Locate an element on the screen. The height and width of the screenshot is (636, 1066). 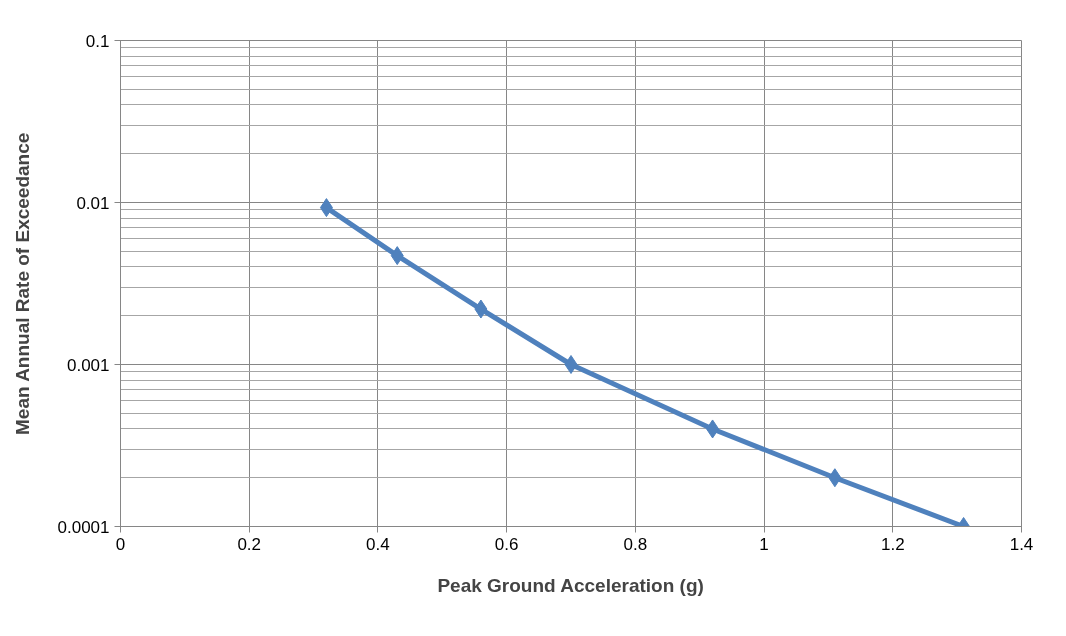
x-tick-label: 0 is located at coordinates (120, 544).